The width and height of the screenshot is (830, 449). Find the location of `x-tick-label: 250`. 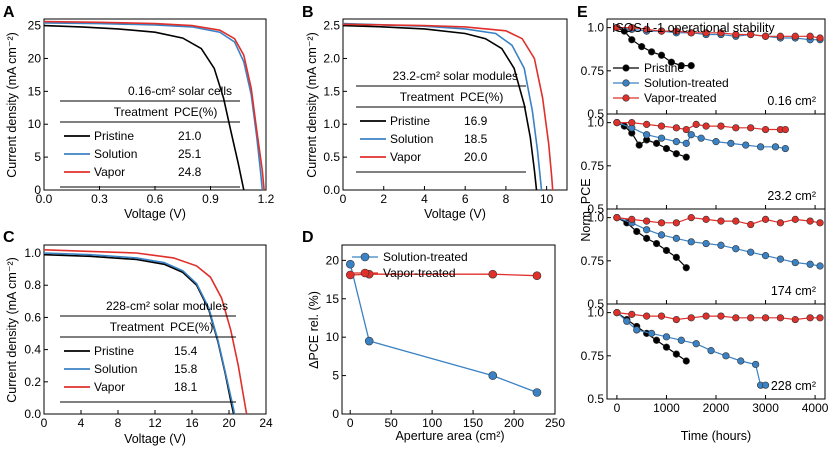

x-tick-label: 250 is located at coordinates (555, 423).